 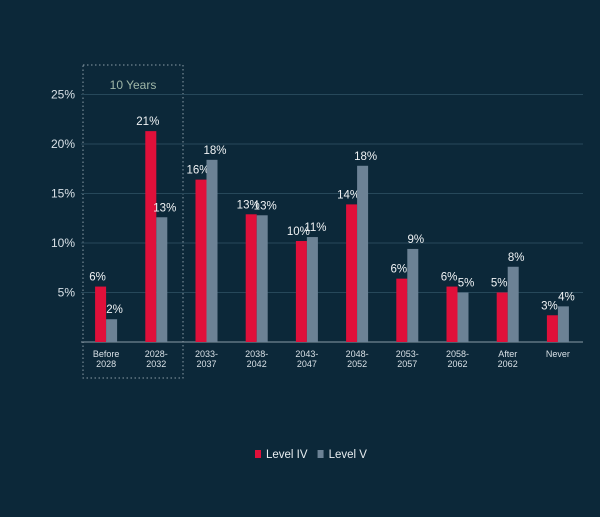 I want to click on value-label: 4%, so click(x=566, y=297).